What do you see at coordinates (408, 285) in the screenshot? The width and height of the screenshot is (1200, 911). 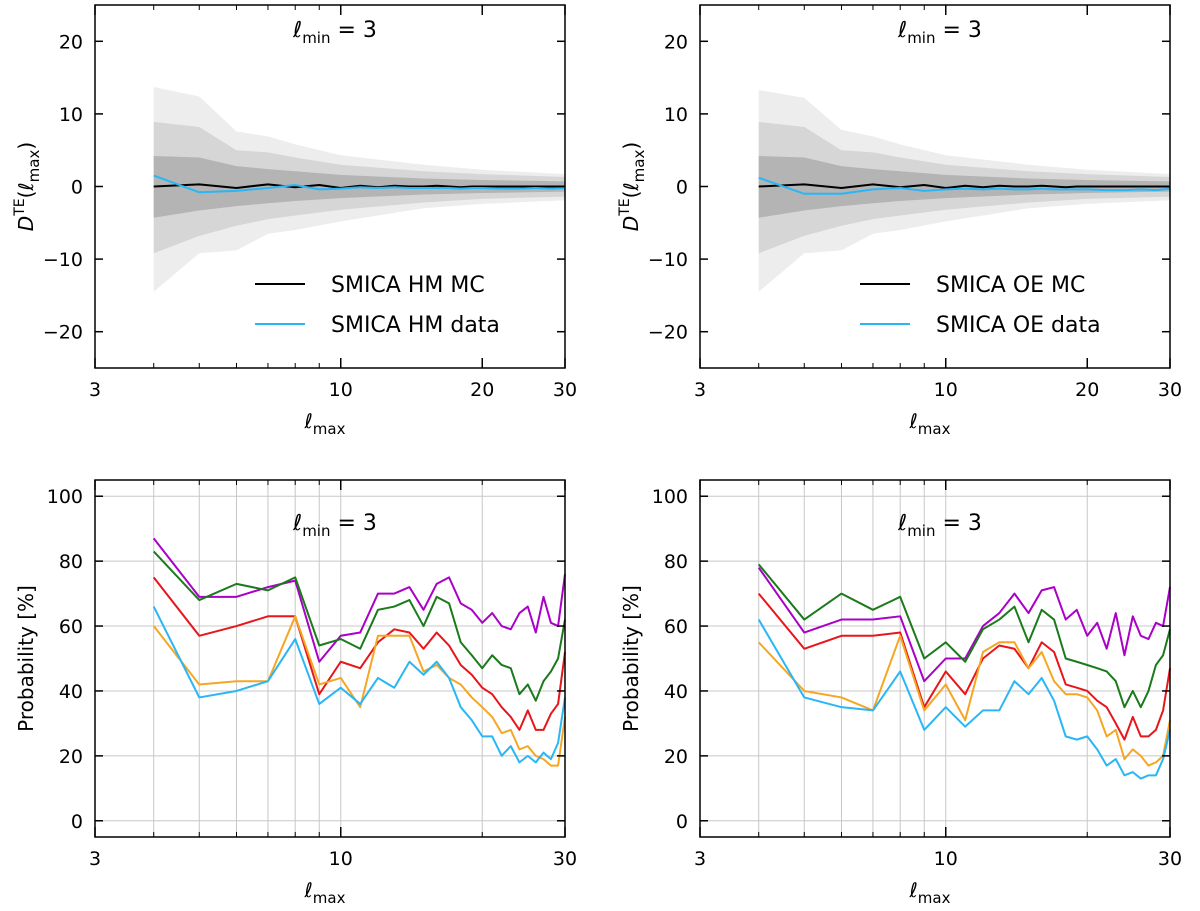 I see `legend-label: SMICA HM MC` at bounding box center [408, 285].